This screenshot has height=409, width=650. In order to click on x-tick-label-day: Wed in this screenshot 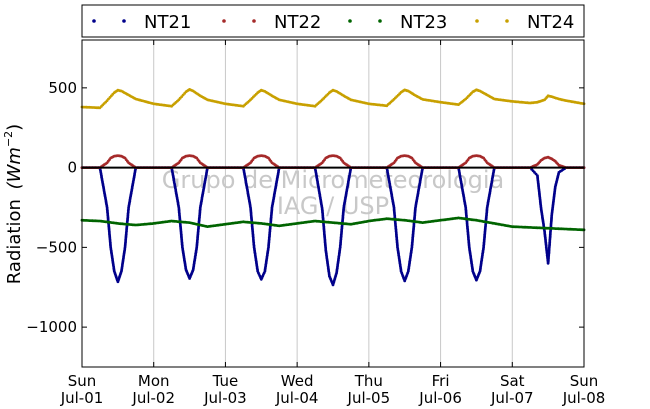, I will do `click(297, 381)`.